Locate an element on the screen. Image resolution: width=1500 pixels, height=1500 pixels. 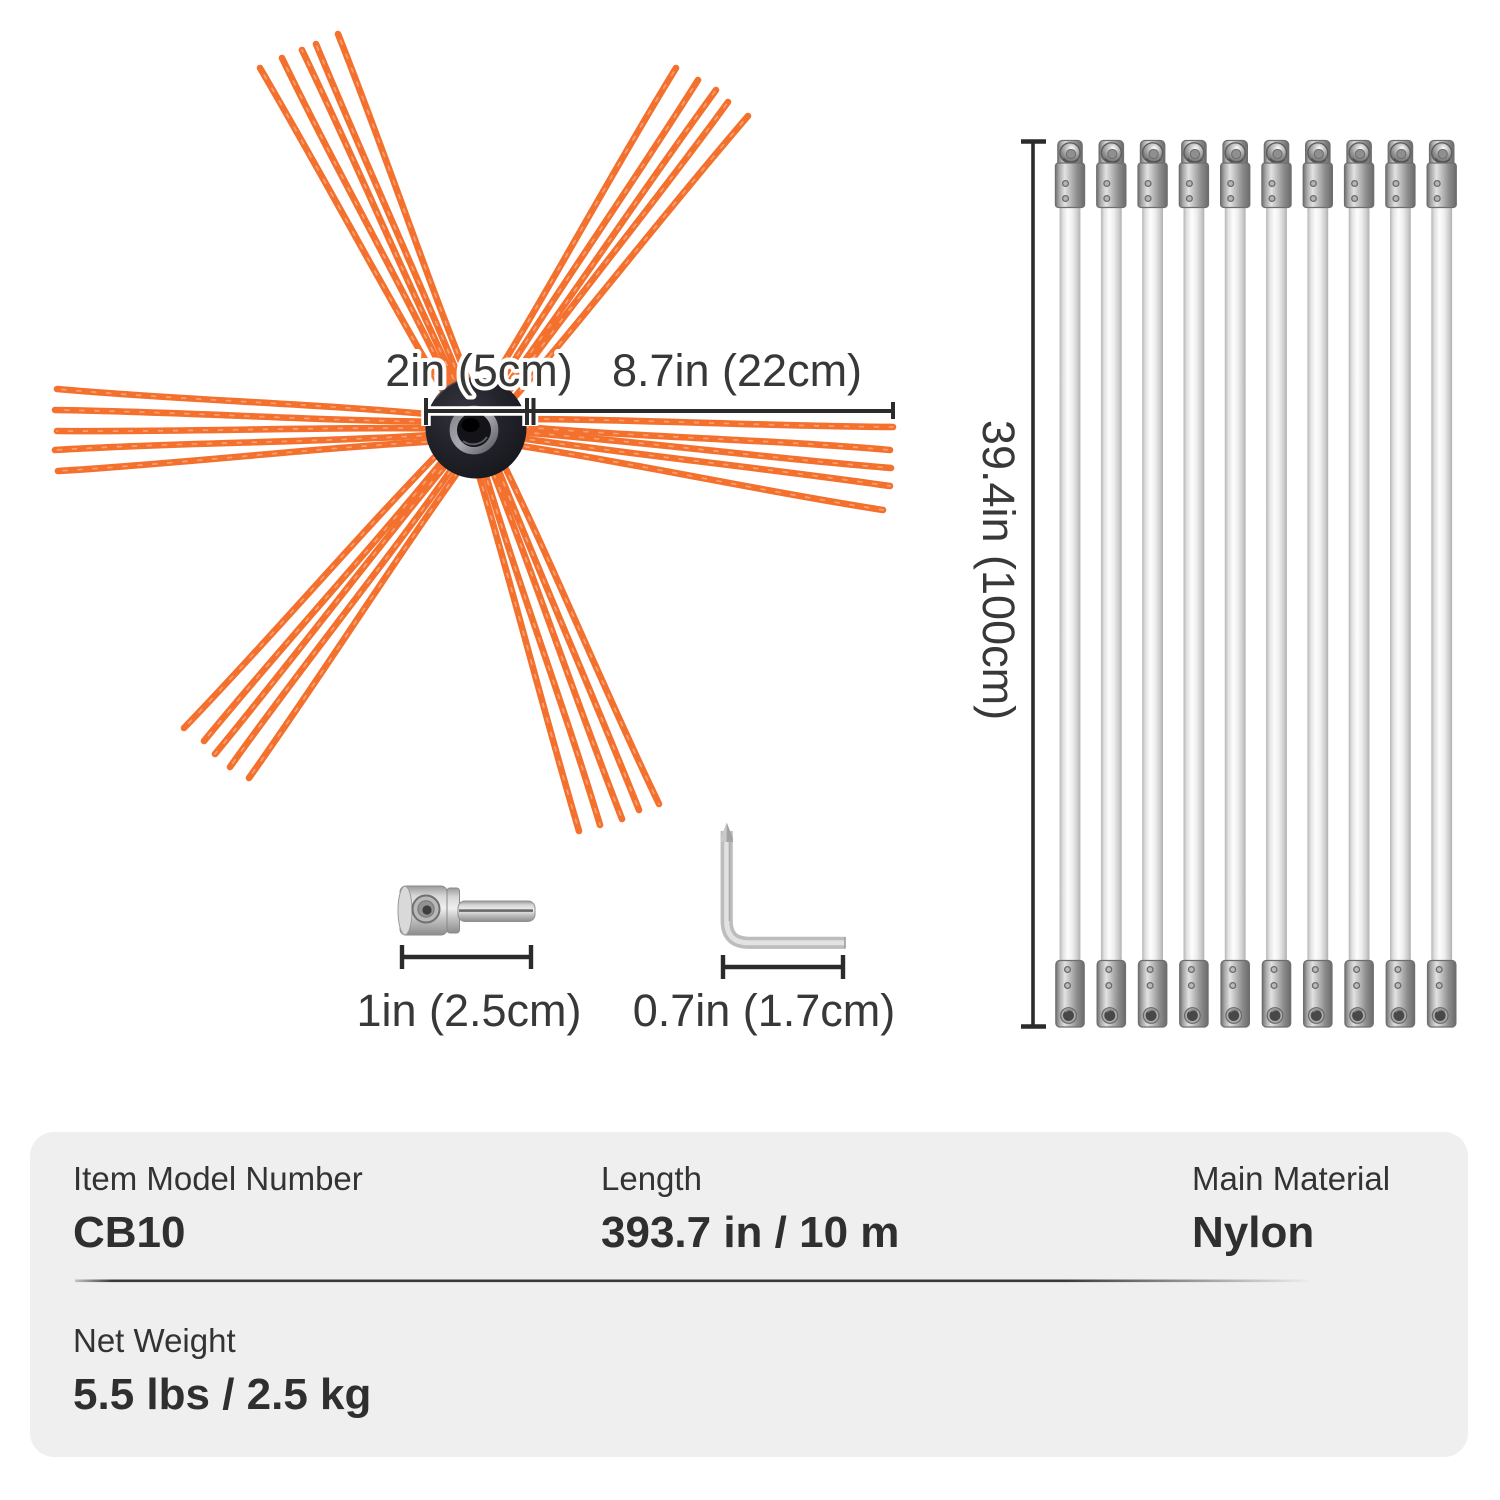
svg-text: 393.7 in / 10 m is located at coordinates (750, 1232).